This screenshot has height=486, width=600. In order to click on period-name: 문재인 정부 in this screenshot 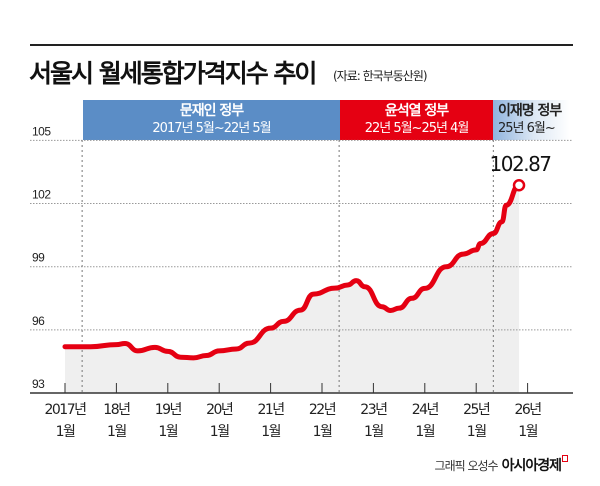, I will do `click(211, 111)`.